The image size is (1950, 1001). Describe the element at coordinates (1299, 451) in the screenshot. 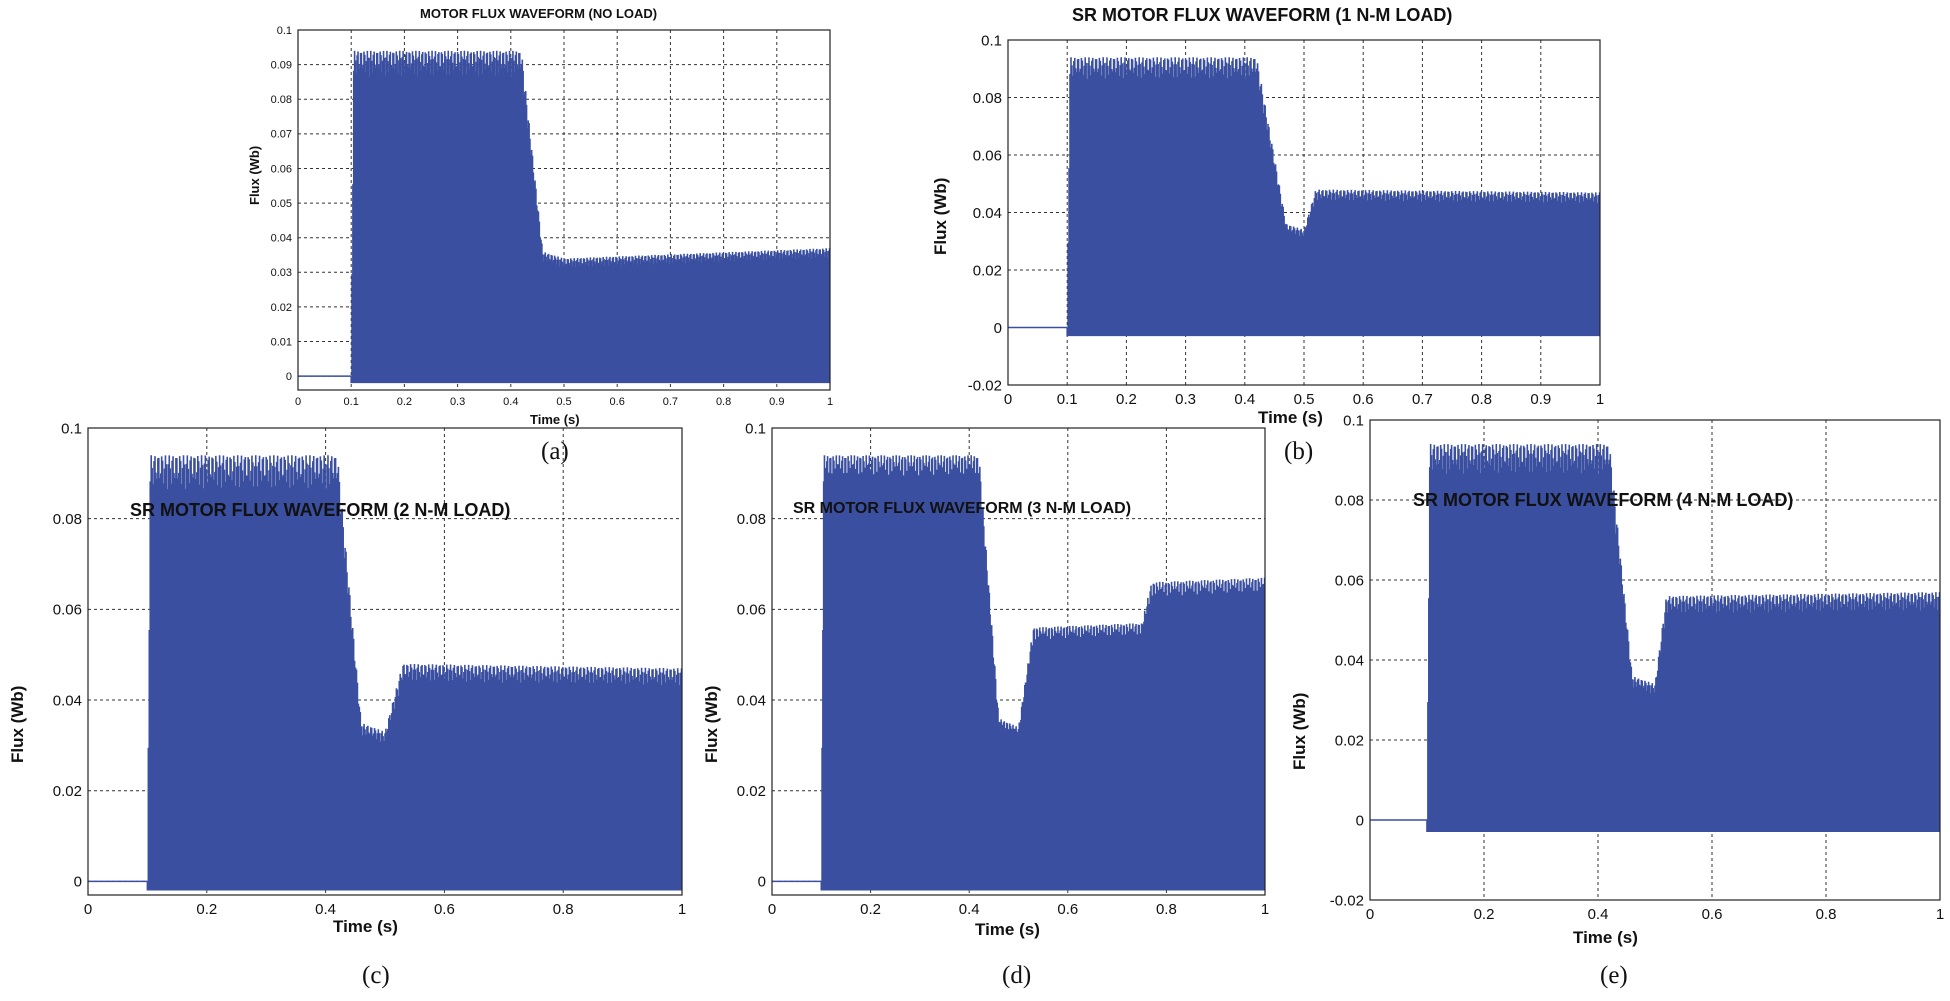

I see `caption-b: (b)` at that location.